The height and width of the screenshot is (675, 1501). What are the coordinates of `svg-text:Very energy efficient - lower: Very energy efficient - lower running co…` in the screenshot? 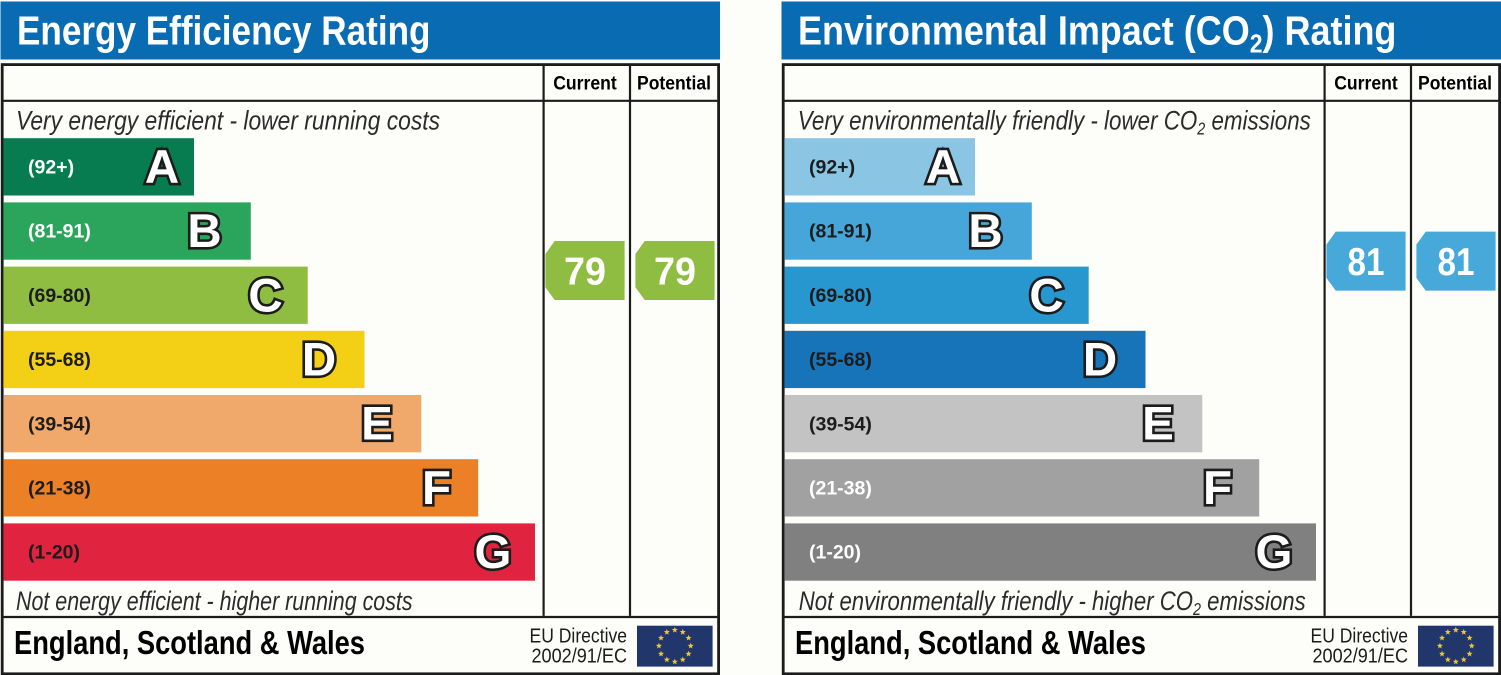 It's located at (228, 120).